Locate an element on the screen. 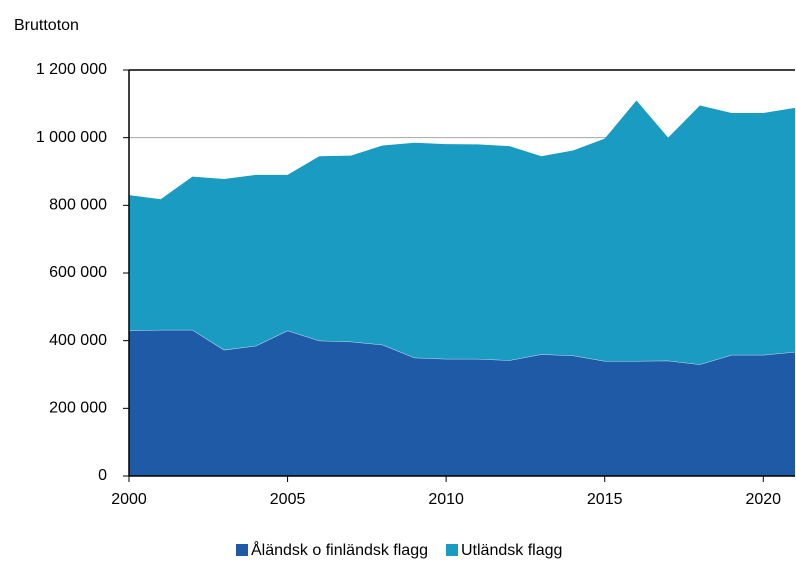 This screenshot has width=796, height=562. x-tick-label: 2010 is located at coordinates (446, 499).